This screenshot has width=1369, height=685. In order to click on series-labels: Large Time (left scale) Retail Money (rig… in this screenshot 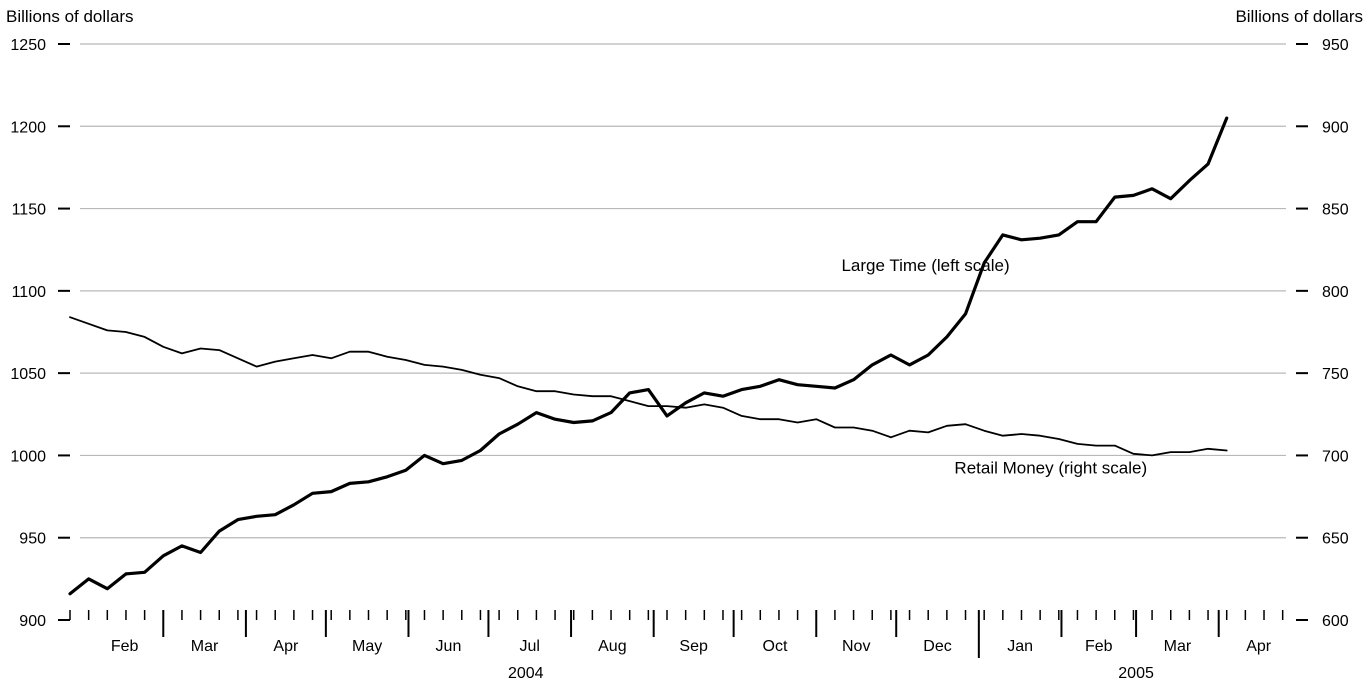, I will do `click(994, 366)`.